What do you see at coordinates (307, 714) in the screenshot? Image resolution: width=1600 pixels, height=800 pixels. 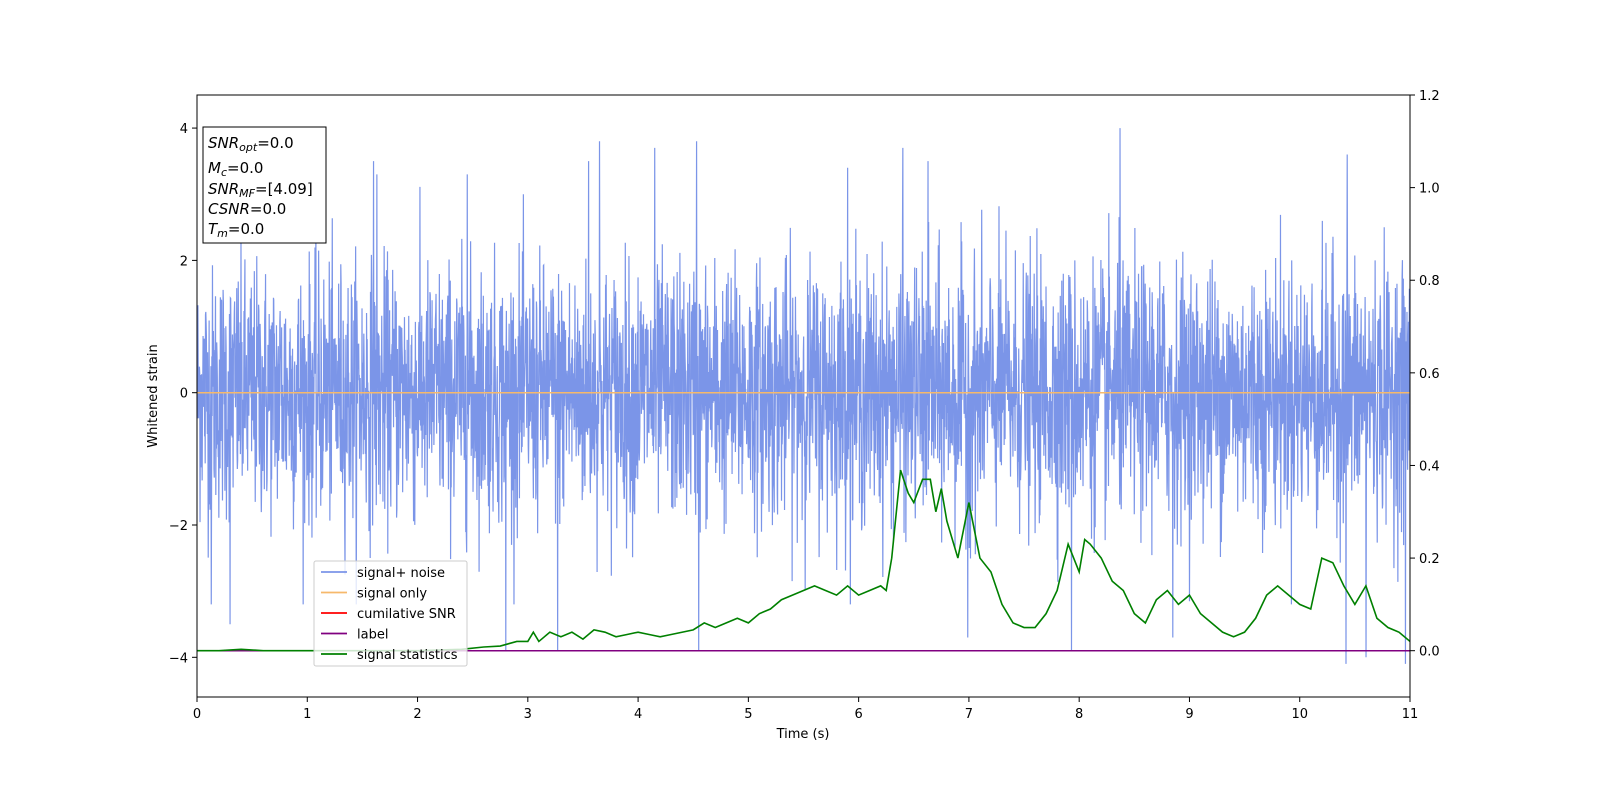 I see `x-tick-label: 1` at bounding box center [307, 714].